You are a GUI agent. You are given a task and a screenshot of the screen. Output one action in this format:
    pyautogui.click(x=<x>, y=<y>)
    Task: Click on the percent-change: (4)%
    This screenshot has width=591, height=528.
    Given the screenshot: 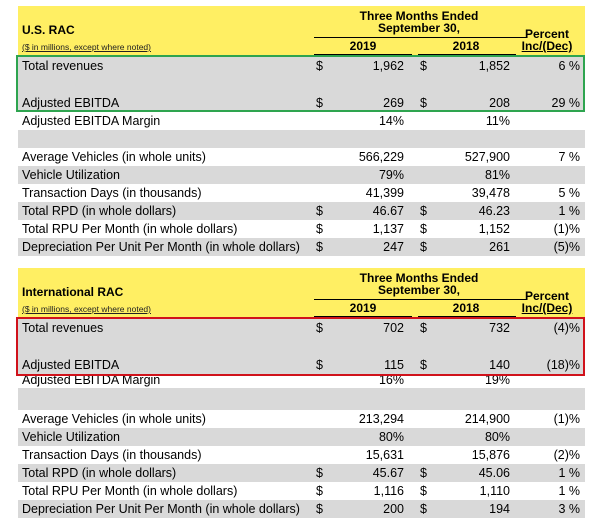 What is the action you would take?
    pyautogui.click(x=566, y=328)
    